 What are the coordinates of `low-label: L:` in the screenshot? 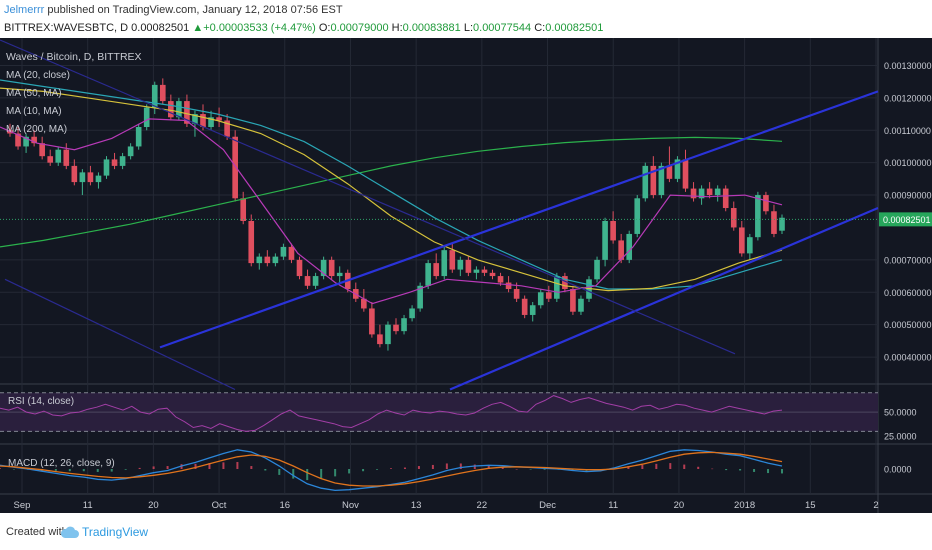 It's located at (468, 28).